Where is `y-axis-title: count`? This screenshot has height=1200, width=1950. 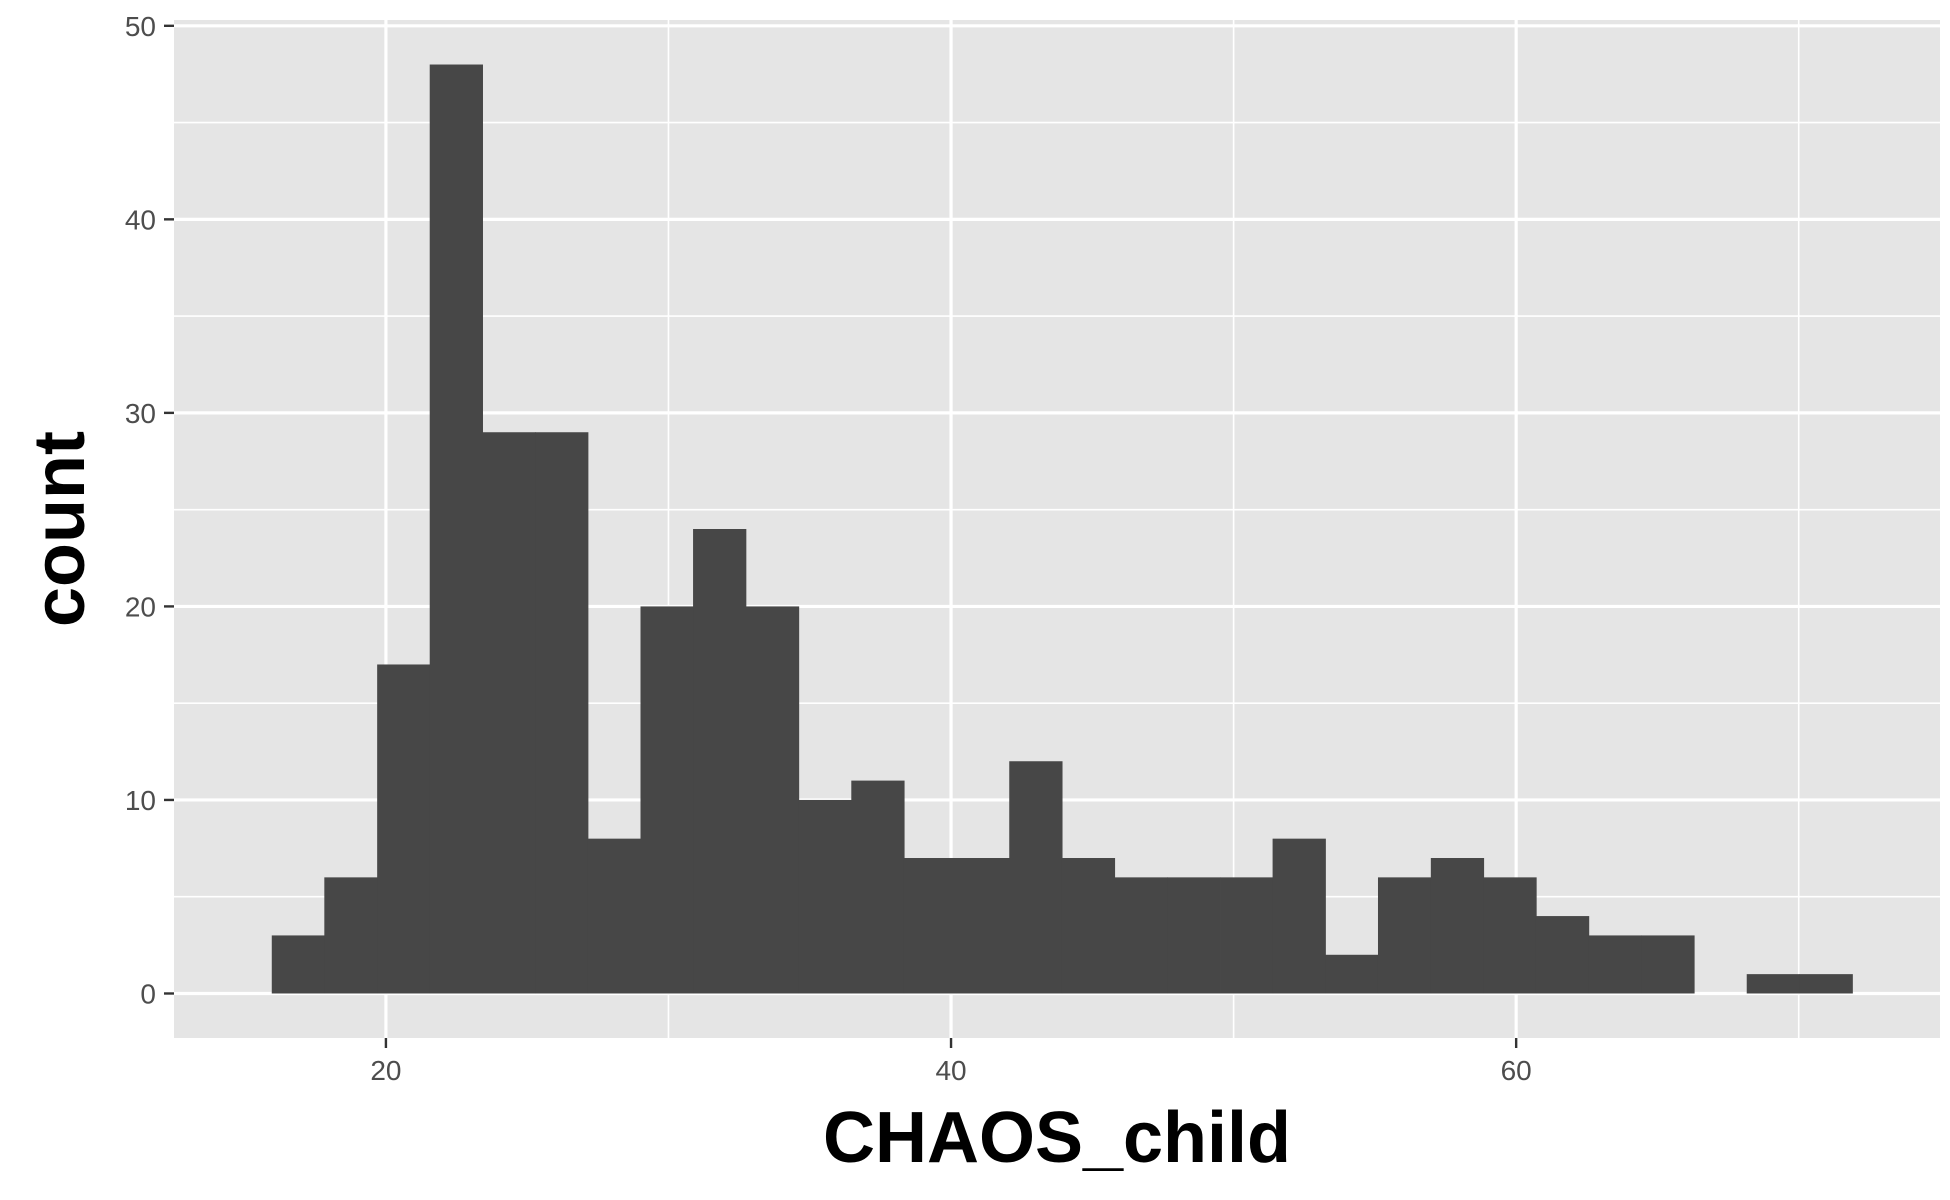 y-axis-title: count is located at coordinates (60, 529).